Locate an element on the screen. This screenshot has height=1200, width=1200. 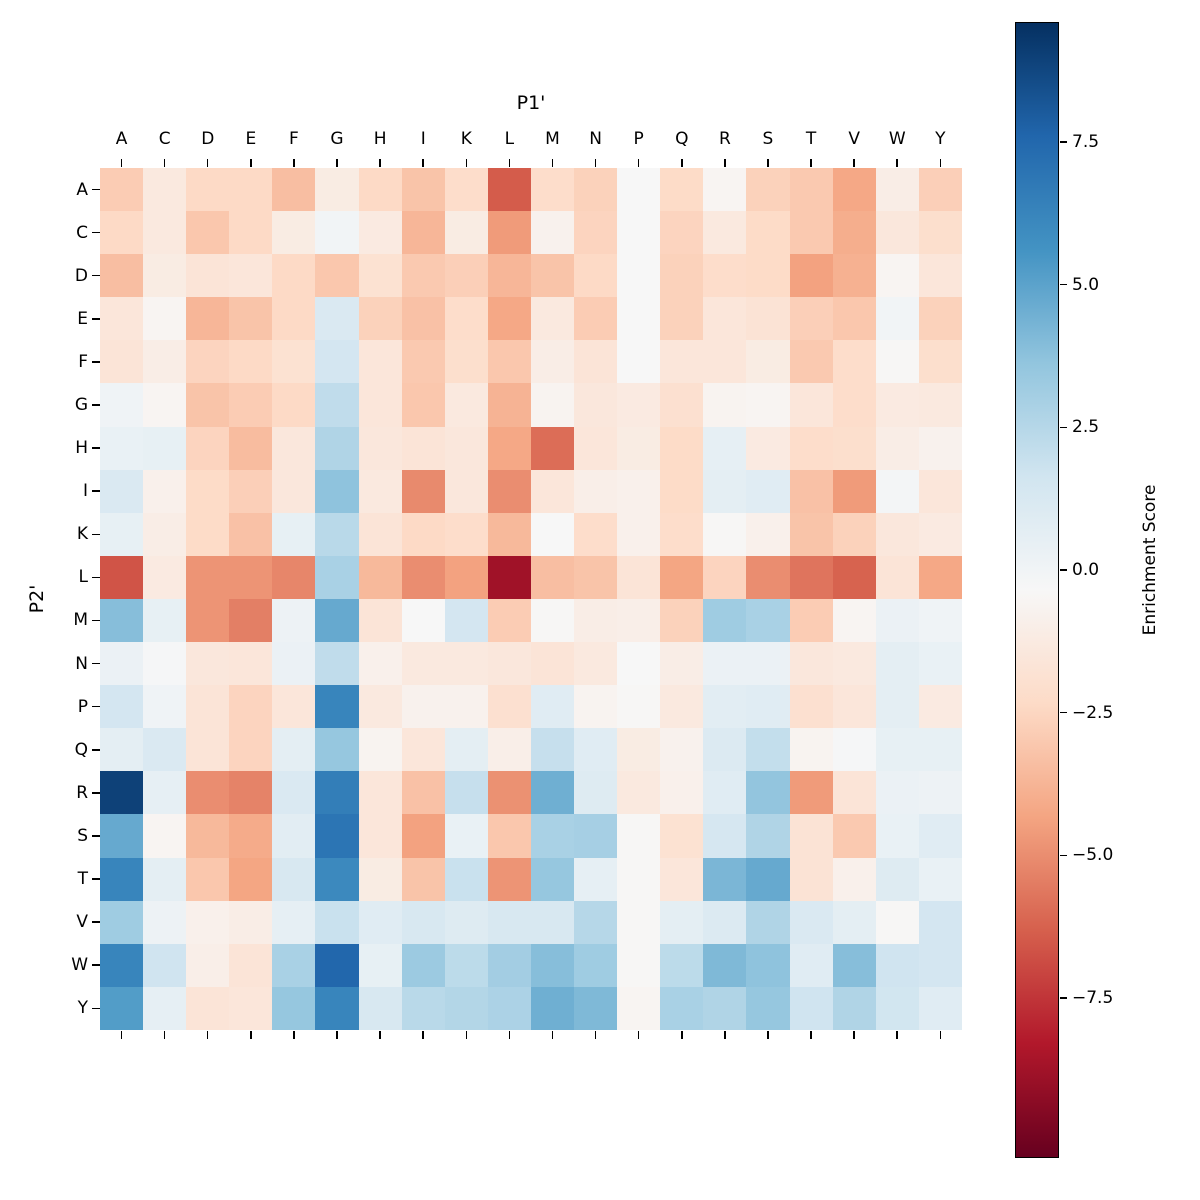
x-tick-marks-top is located at coordinates (531, 163).